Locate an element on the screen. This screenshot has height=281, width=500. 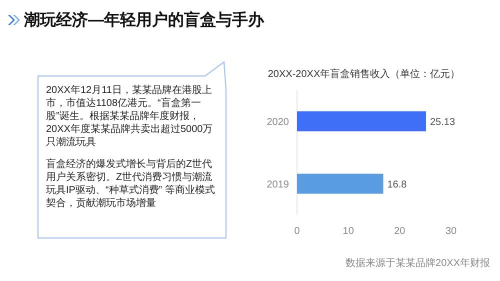
text: 盲盒经济的爆发式增长与背后的Z世代用户关系密切。Z世代消费习惯与潮流玩具IP驱动、“种草式消费” 等商业模式契合，贡献潮玩市场增量 is located at coordinates (131, 184).